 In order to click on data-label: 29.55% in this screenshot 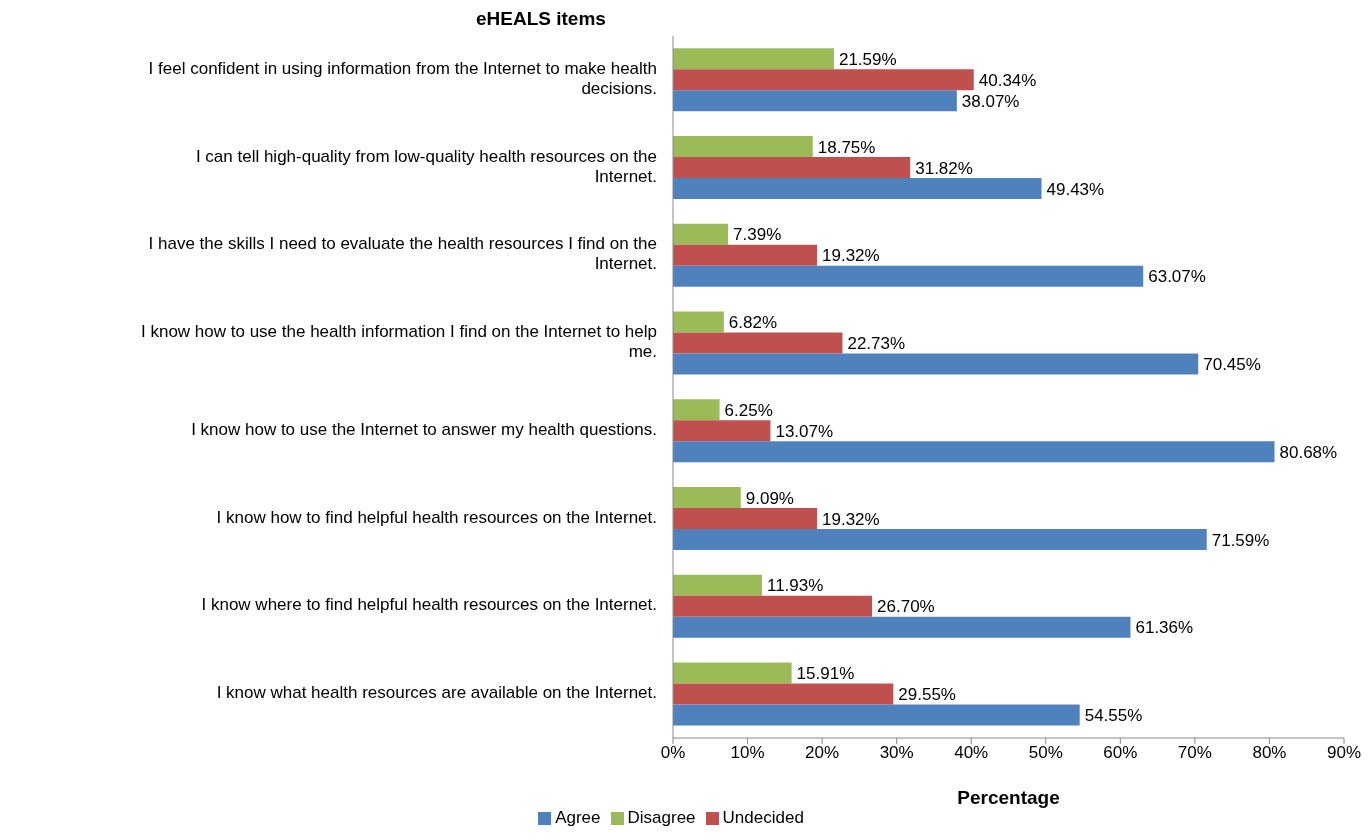, I will do `click(927, 695)`.